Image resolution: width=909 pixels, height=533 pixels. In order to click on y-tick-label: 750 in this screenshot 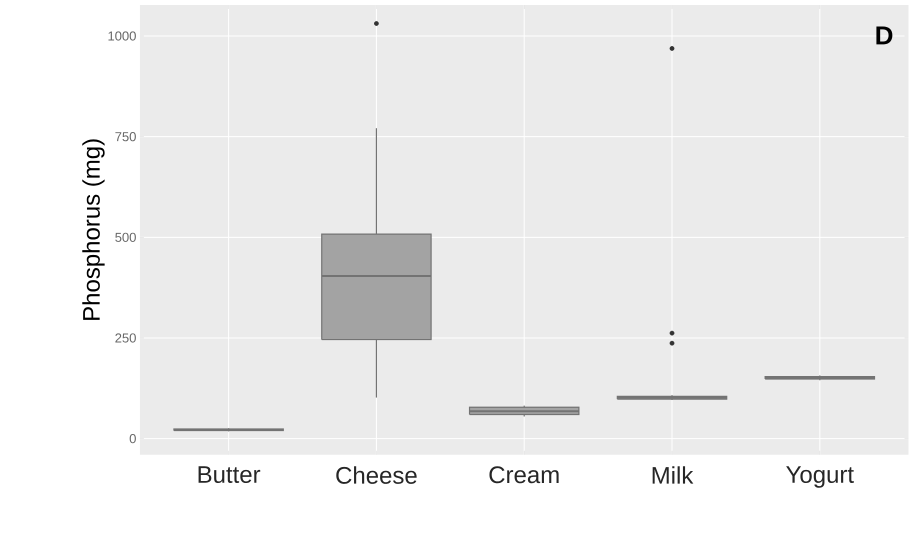, I will do `click(125, 137)`.